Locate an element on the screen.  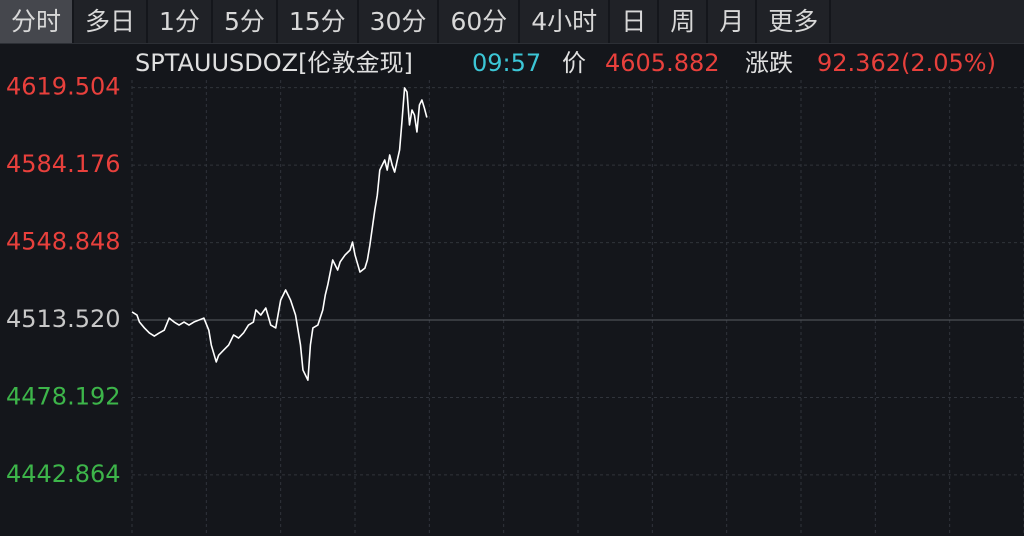
symbol: SPTAUUSDOZ[伦敦金现] is located at coordinates (274, 63).